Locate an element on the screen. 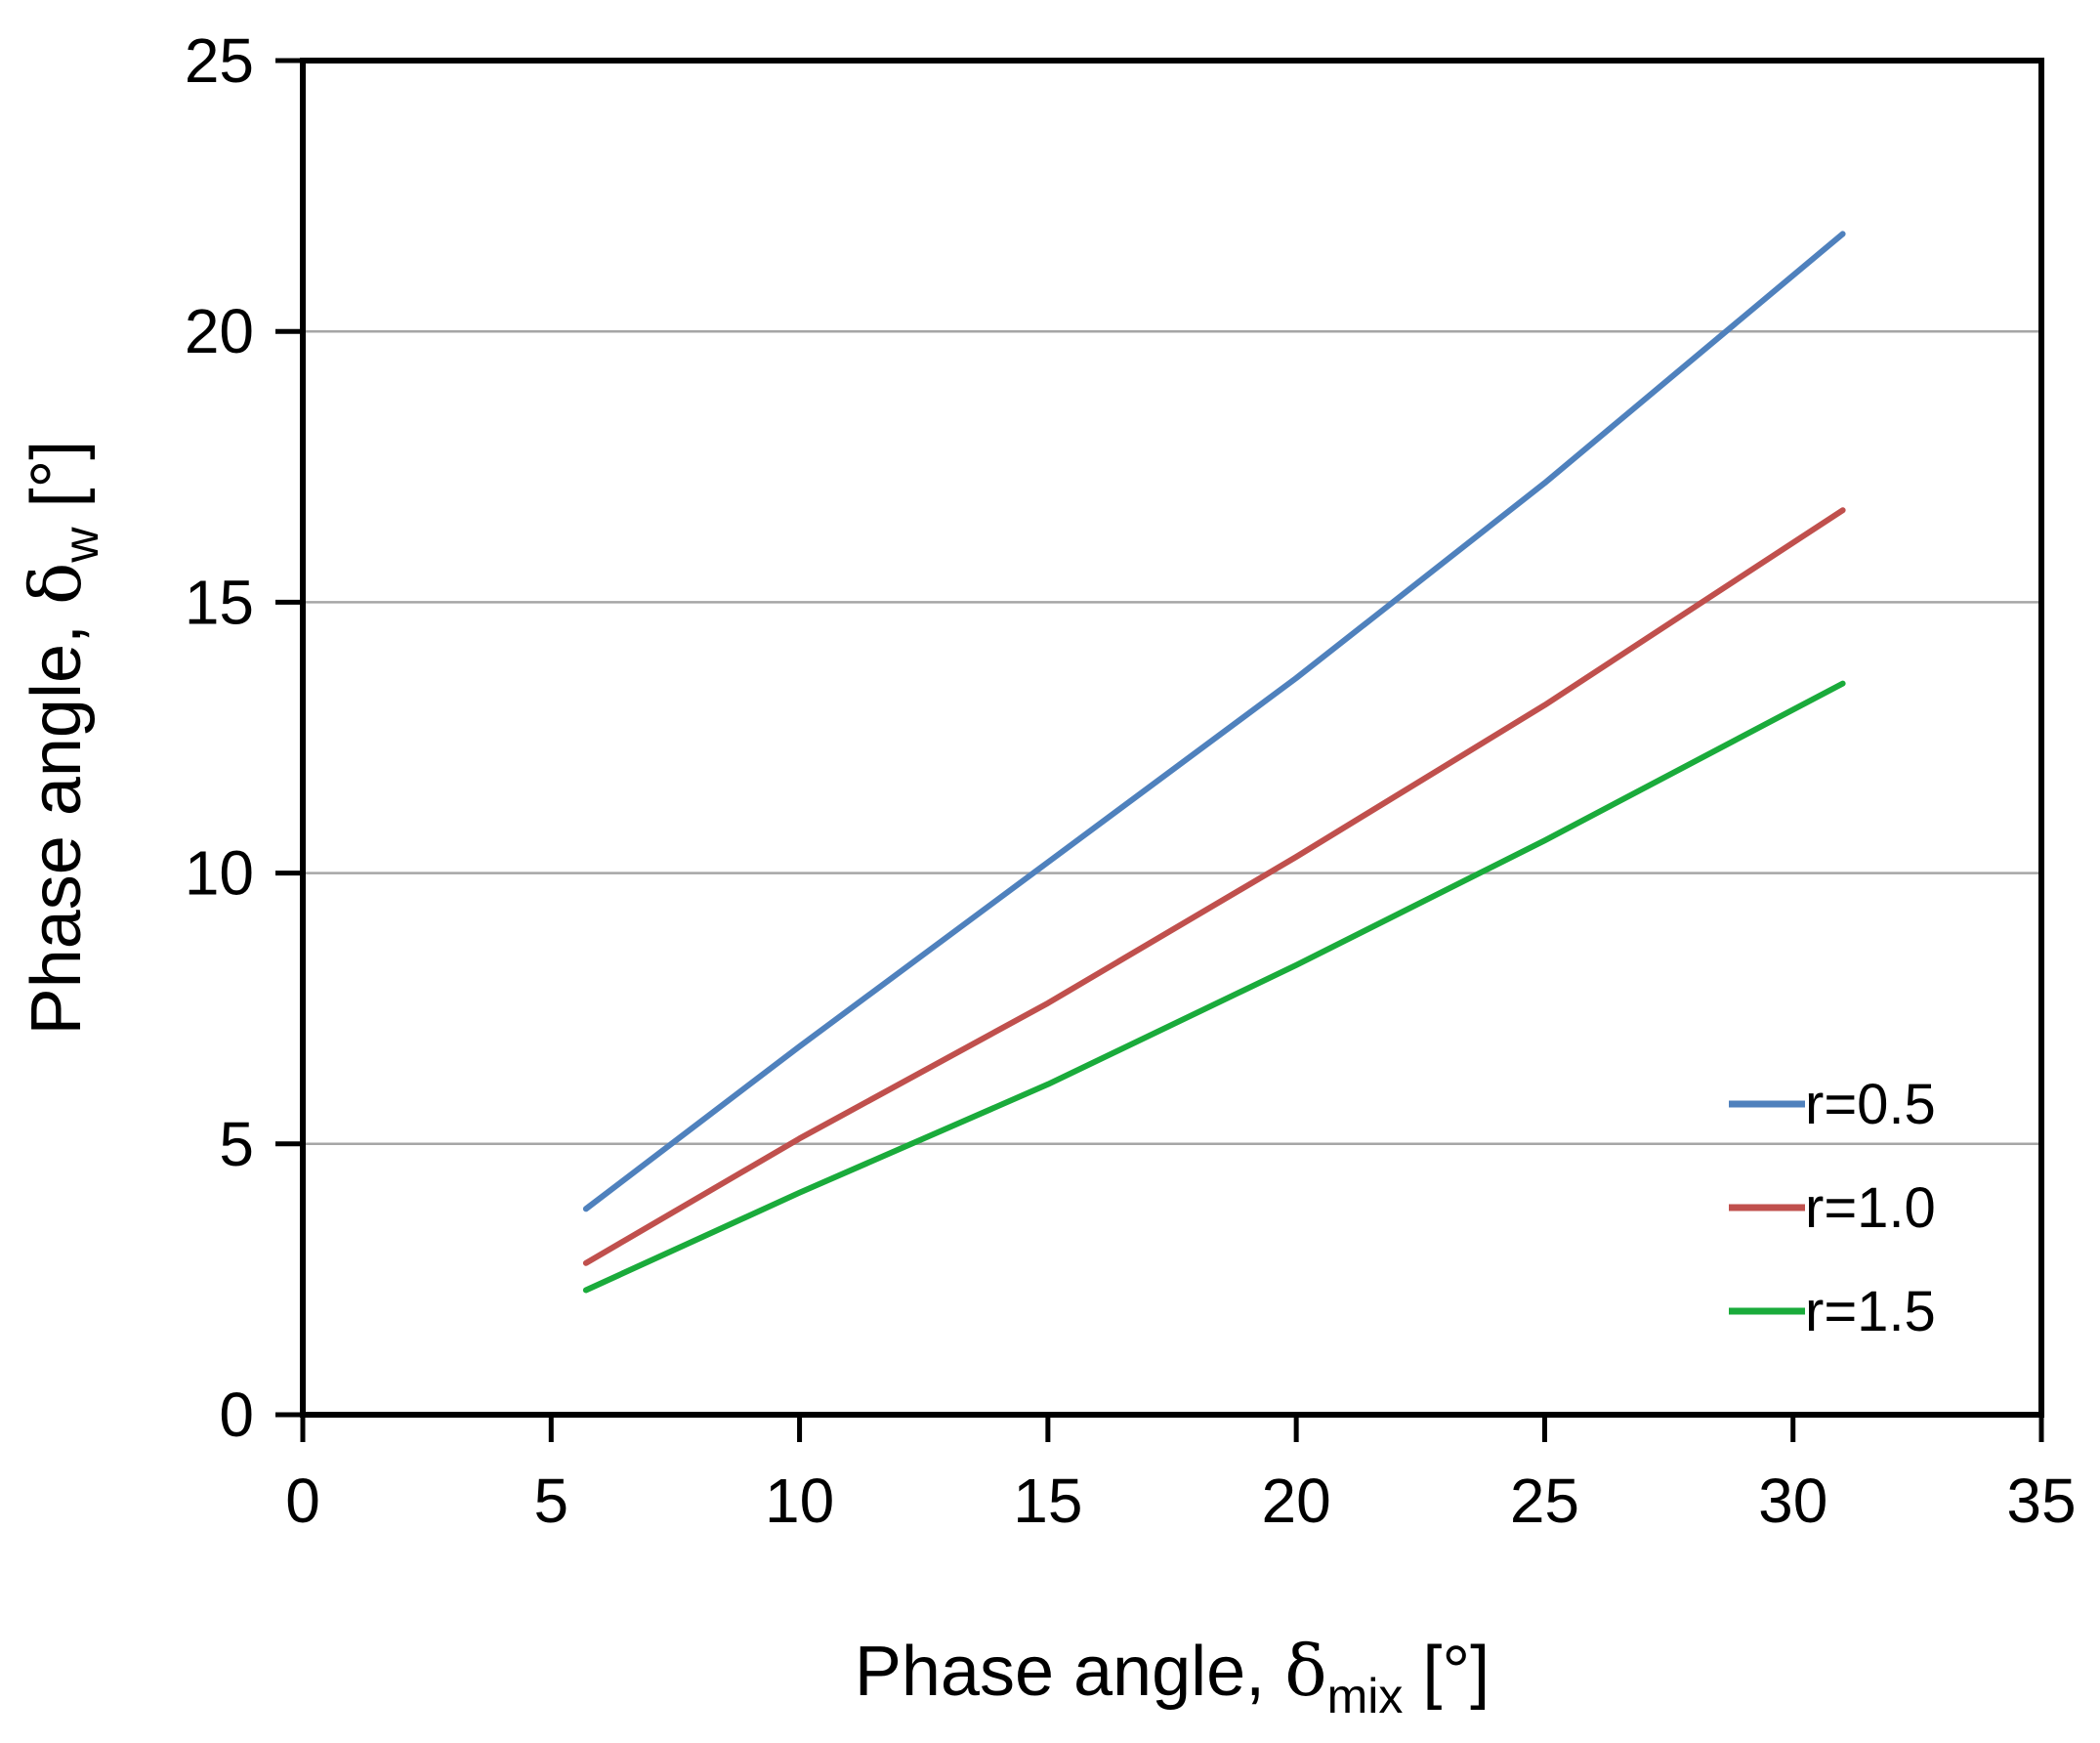 Image resolution: width=2100 pixels, height=1743 pixels. x-axis-title-subscript: mix is located at coordinates (1365, 1696).